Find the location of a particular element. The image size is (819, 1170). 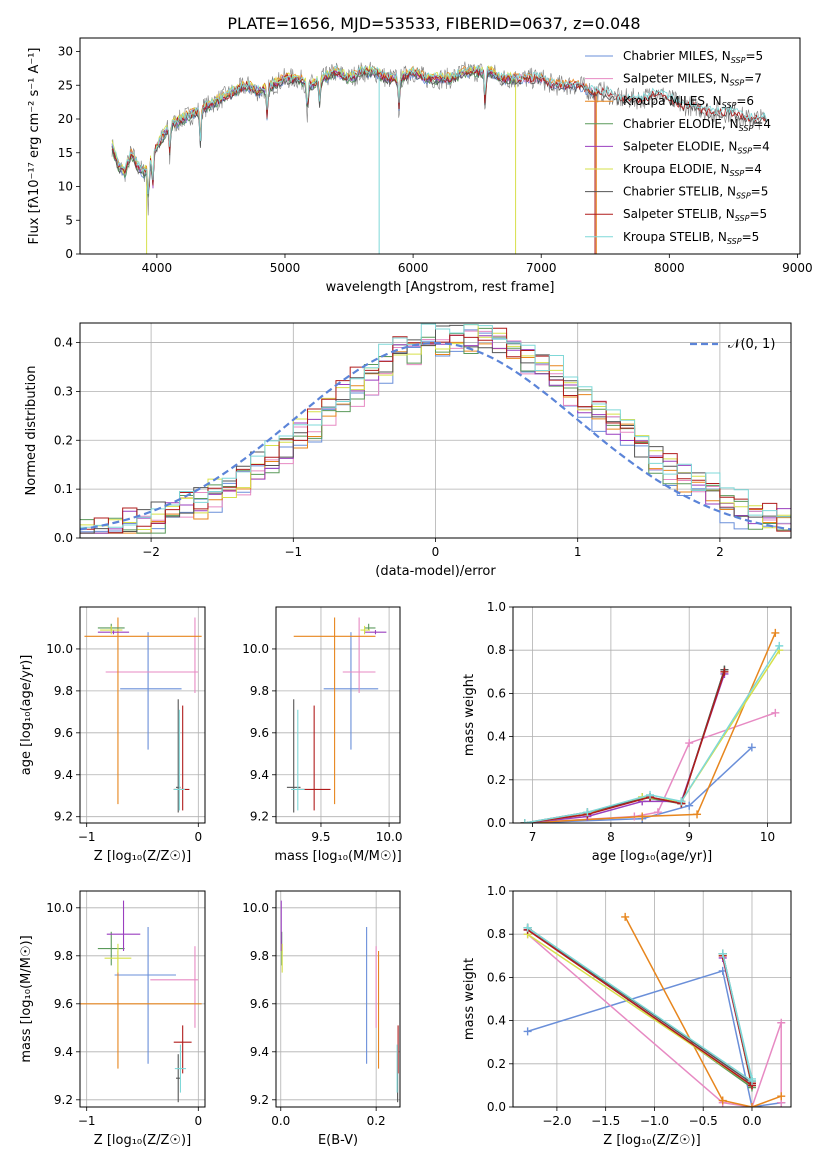

tick-label-x: −1.0 is located at coordinates (654, 1121).